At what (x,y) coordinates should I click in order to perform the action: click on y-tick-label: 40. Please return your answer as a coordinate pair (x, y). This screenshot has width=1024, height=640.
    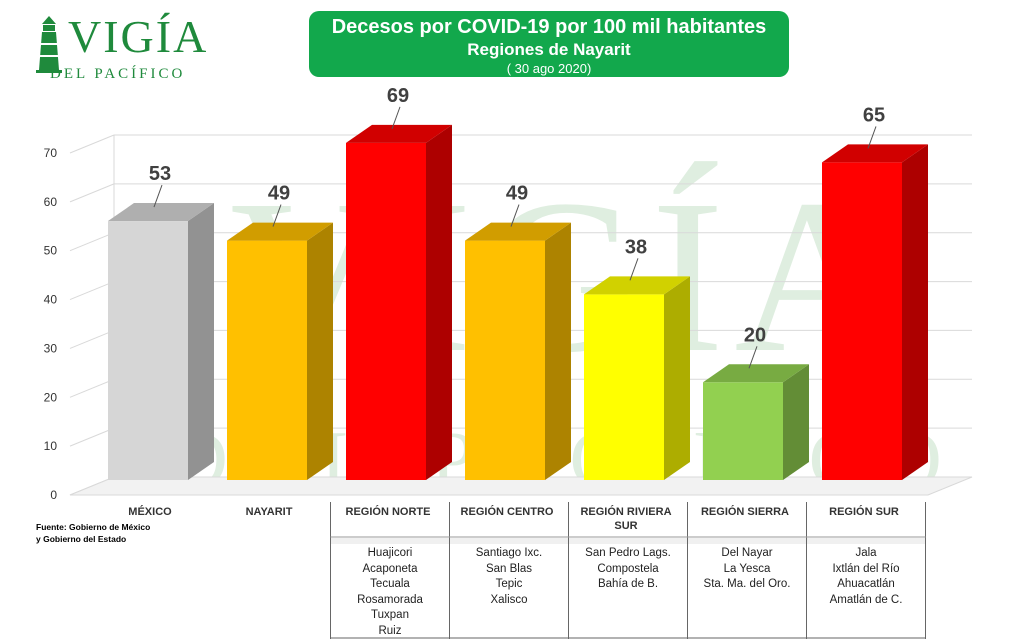
    Looking at the image, I should click on (51, 300).